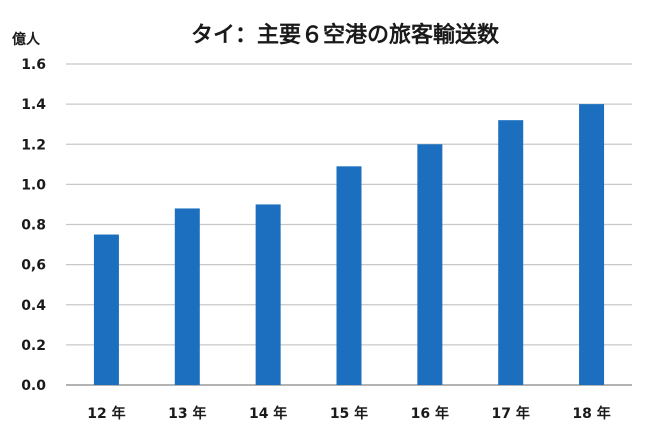 This screenshot has height=443, width=660. I want to click on y-tick-label: 1.4, so click(33, 105).